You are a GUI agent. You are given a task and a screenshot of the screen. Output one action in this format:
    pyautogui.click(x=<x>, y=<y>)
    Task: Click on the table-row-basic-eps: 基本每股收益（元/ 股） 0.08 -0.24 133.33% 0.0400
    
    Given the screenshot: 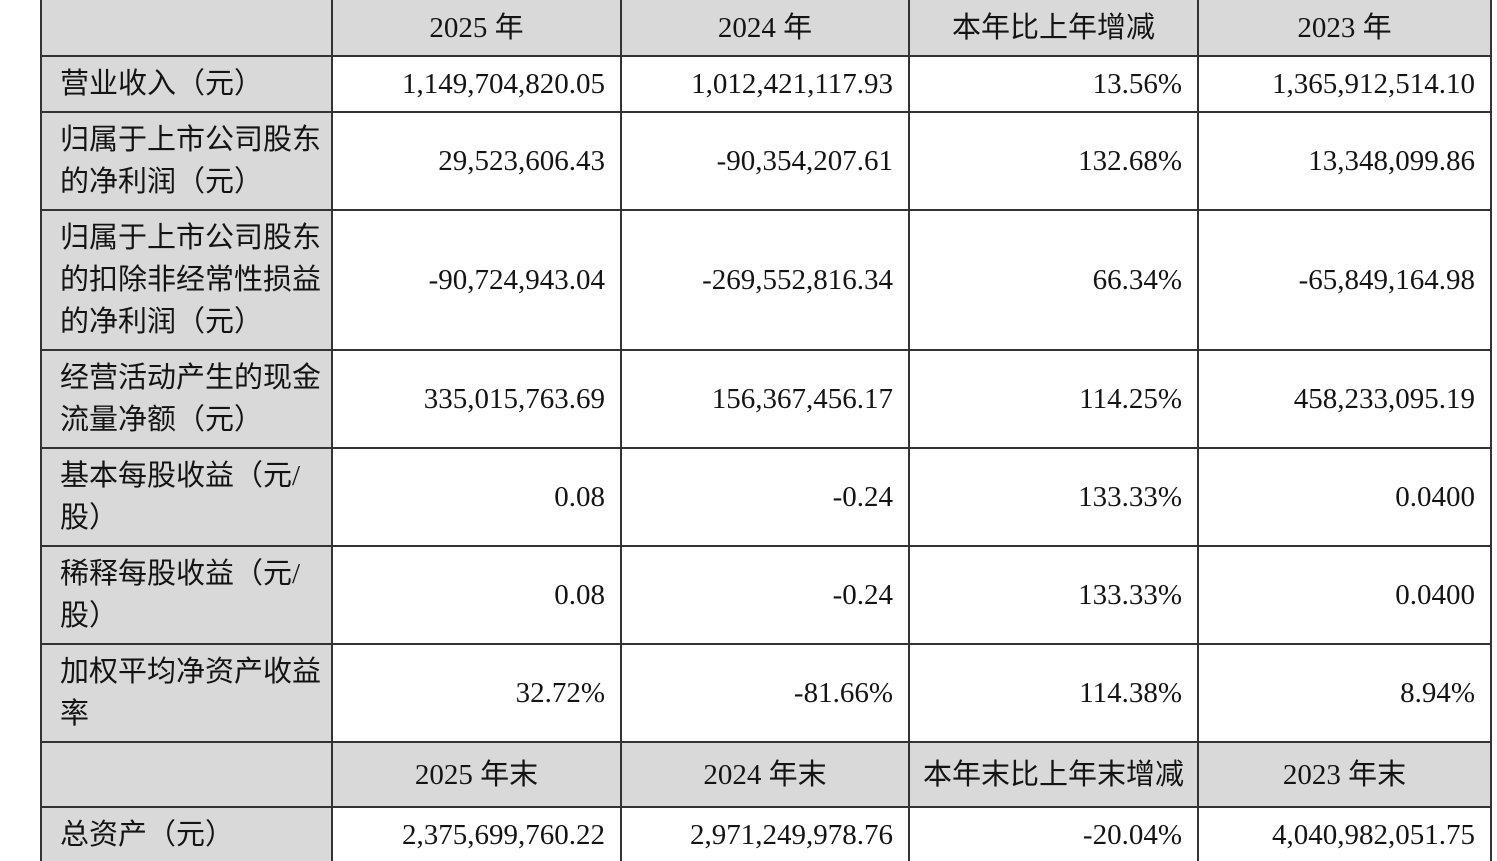 What is the action you would take?
    pyautogui.click(x=766, y=497)
    